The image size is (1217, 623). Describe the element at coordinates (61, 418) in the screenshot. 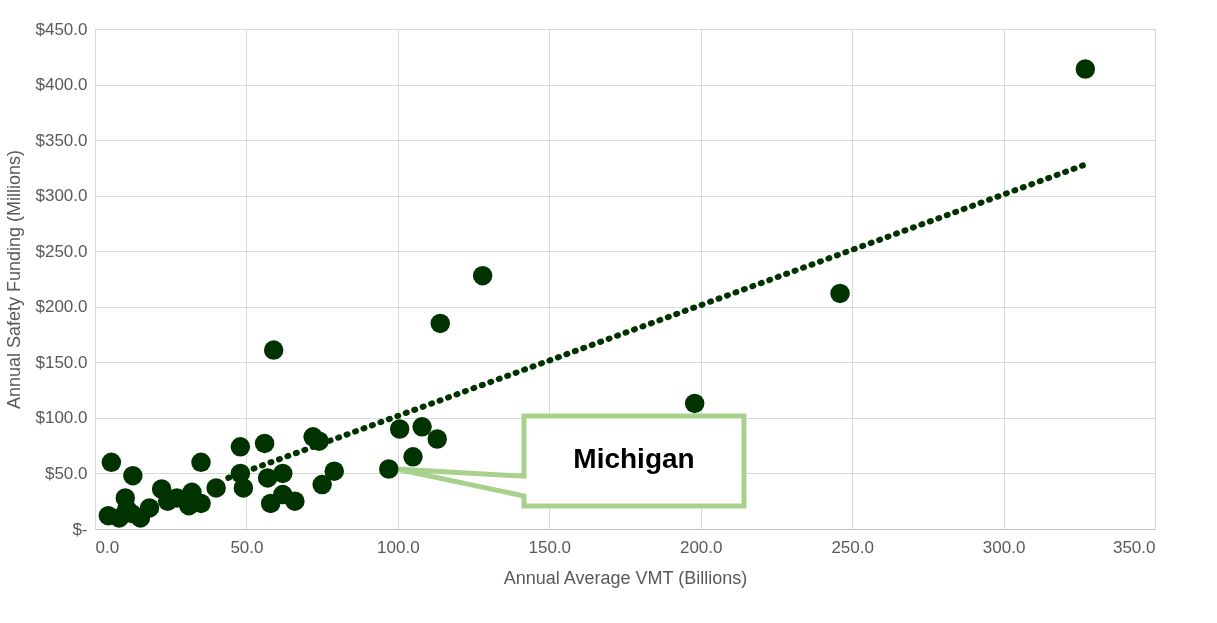

I see `y-tick-label: $100.0` at that location.